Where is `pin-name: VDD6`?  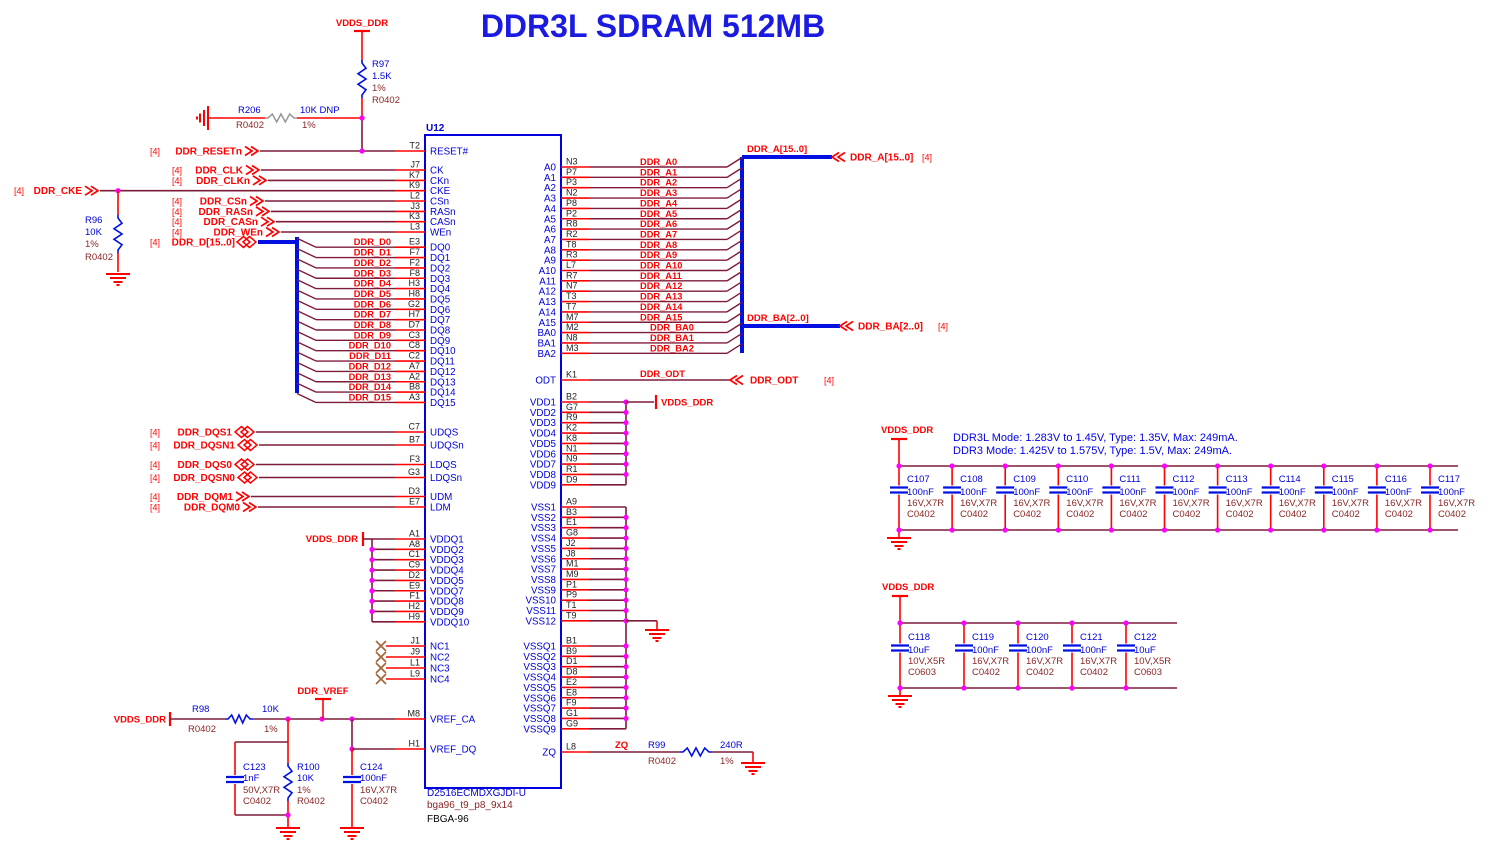 pin-name: VDD6 is located at coordinates (543, 454).